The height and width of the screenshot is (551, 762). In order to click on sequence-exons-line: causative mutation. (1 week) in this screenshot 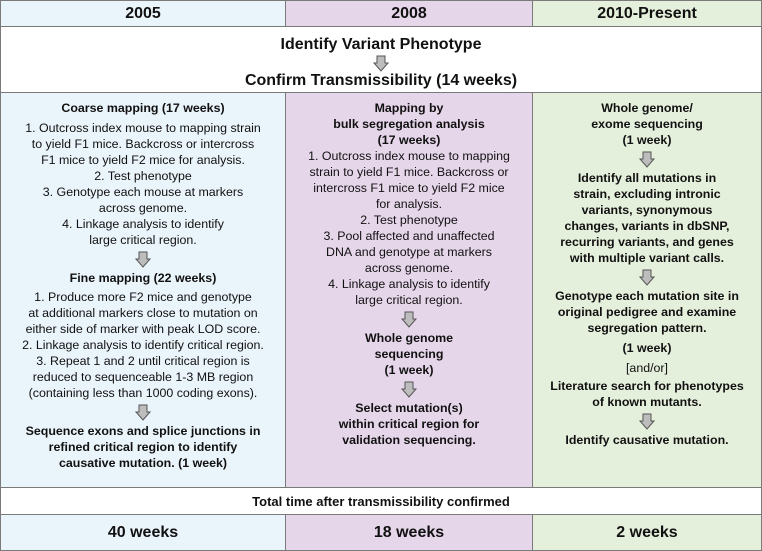, I will do `click(143, 463)`.